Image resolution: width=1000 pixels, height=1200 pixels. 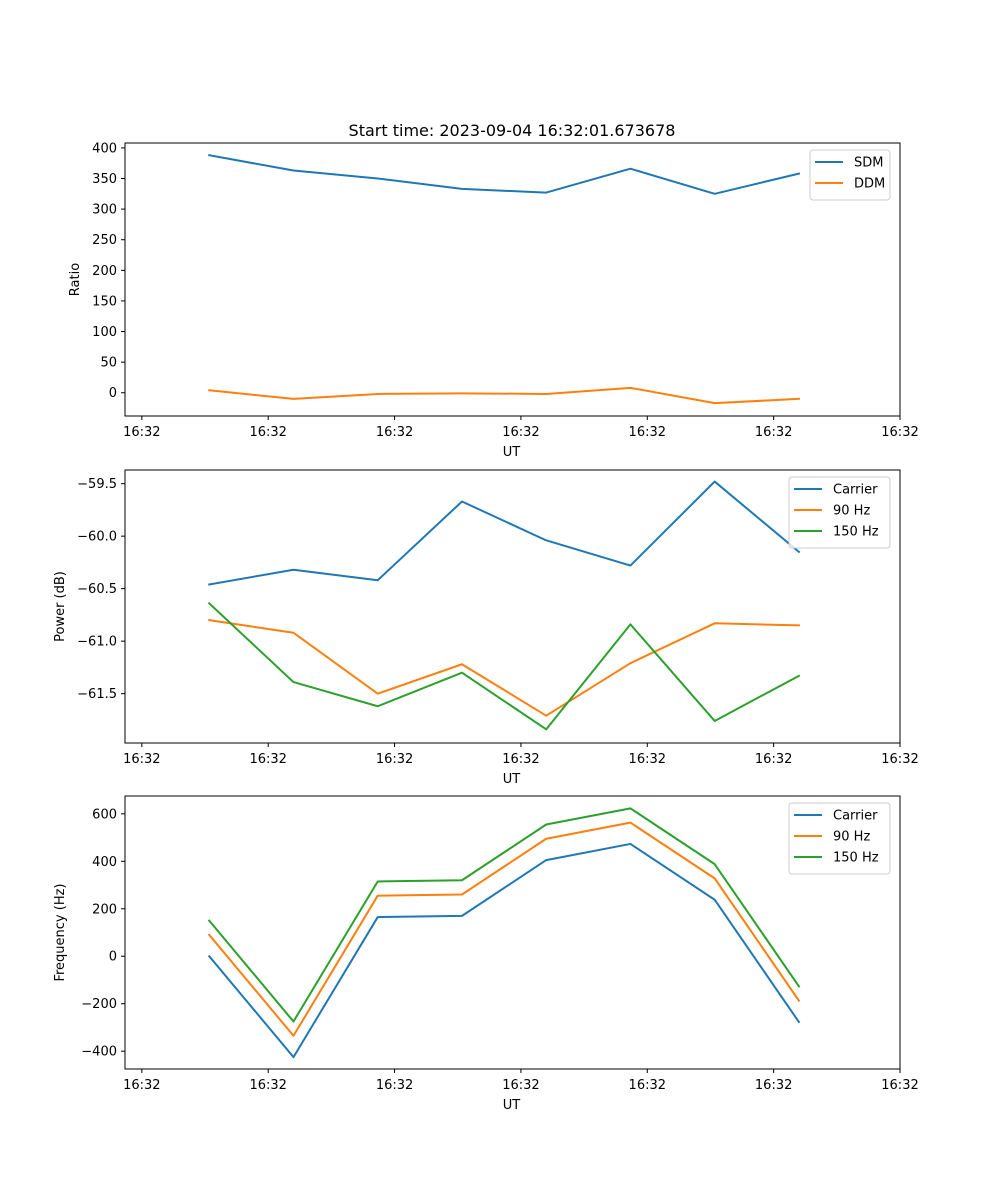 What do you see at coordinates (104, 210) in the screenshot?
I see `y-tick-label: 300` at bounding box center [104, 210].